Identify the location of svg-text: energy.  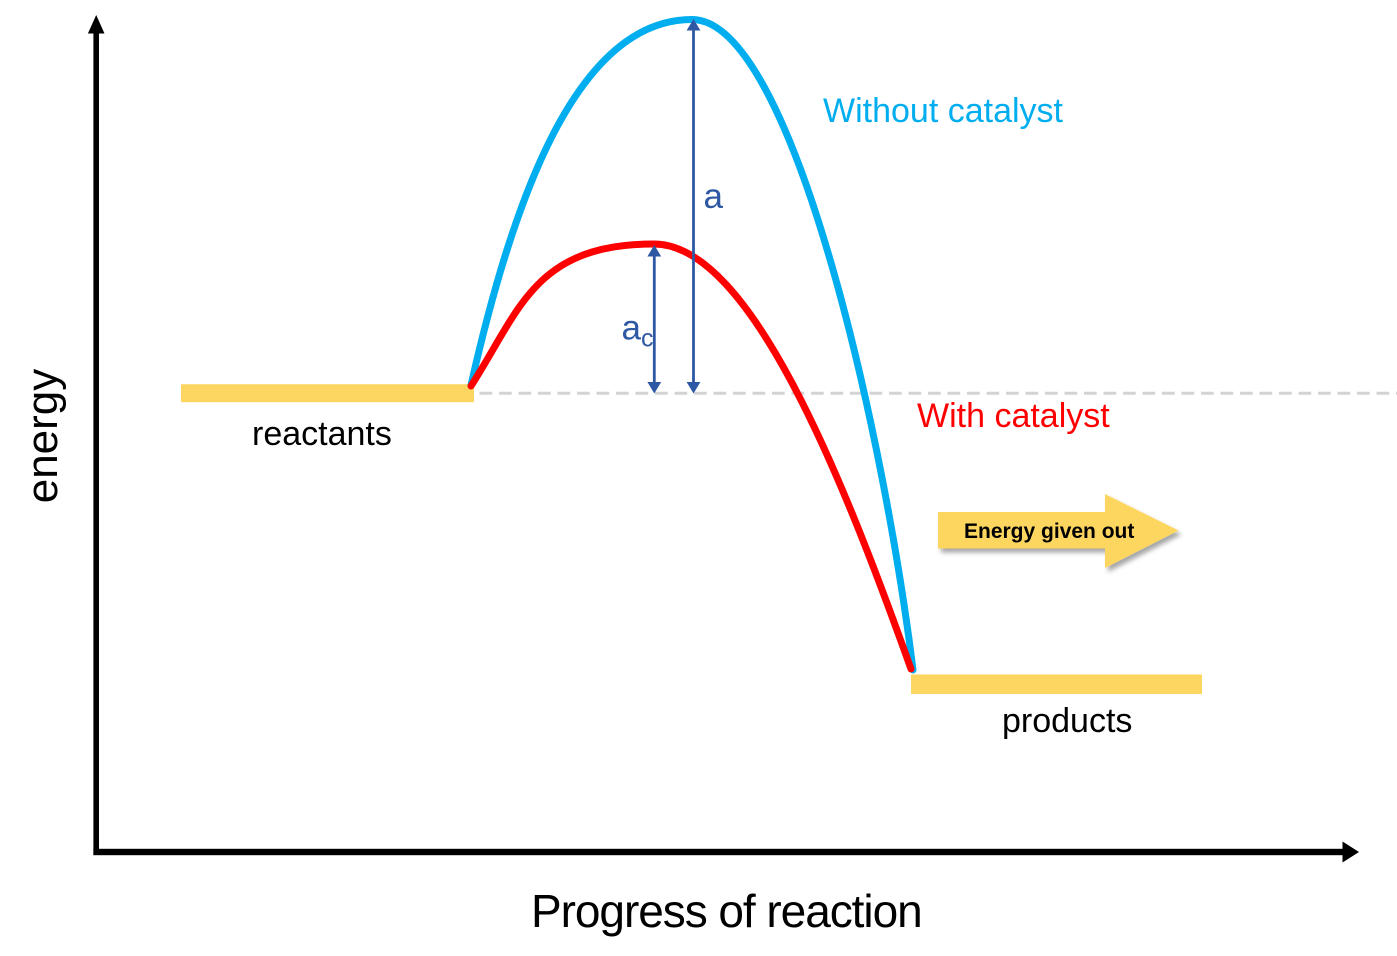
(42, 436).